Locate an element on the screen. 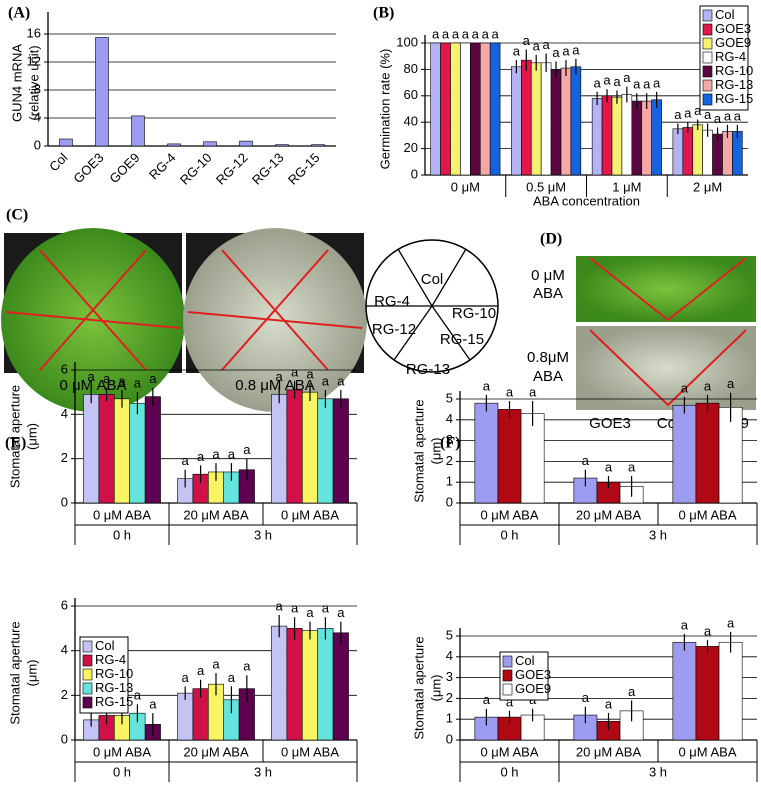 This screenshot has width=761, height=796. x-tick-label: 0.5 μM is located at coordinates (546, 186).